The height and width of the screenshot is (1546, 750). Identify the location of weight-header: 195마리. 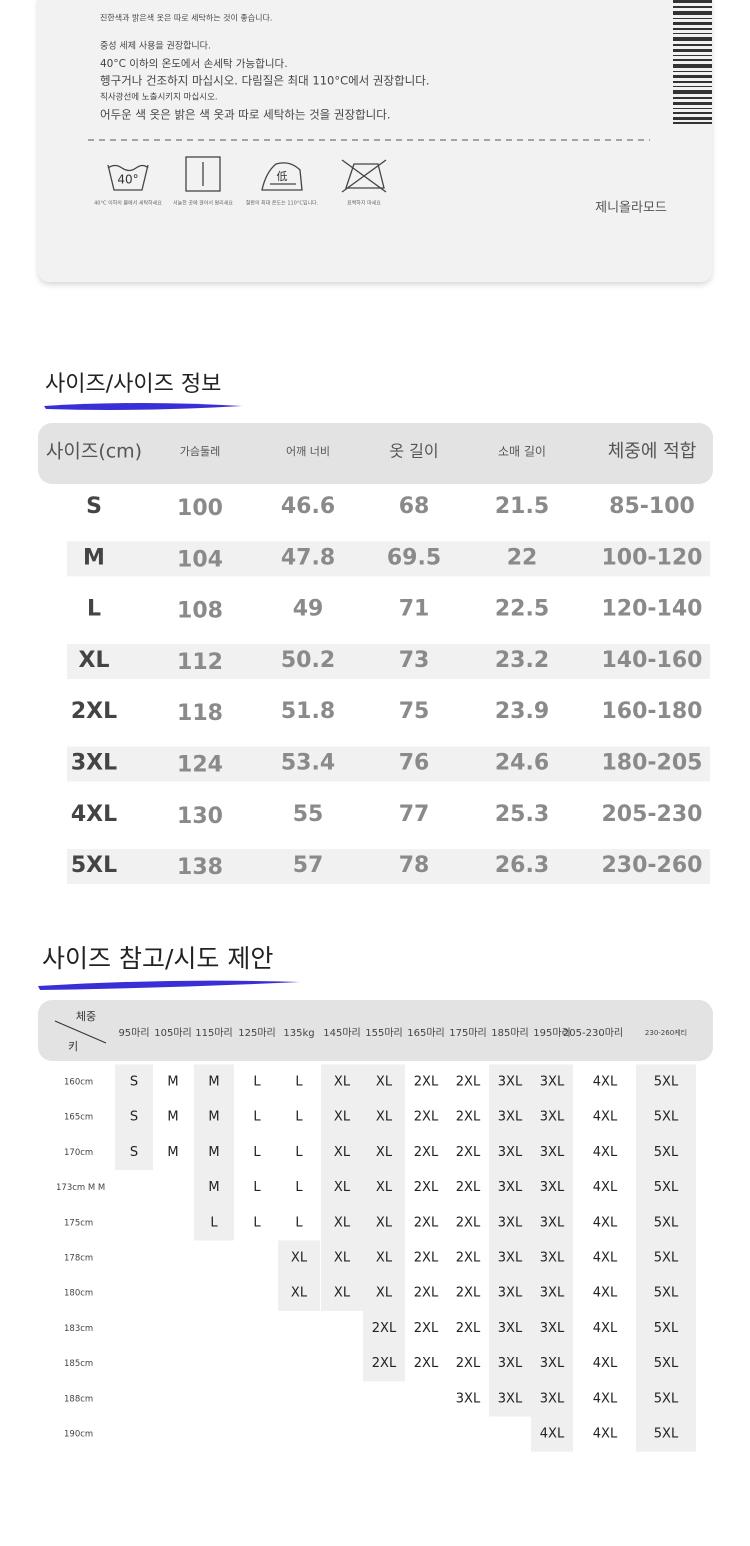
(552, 1033).